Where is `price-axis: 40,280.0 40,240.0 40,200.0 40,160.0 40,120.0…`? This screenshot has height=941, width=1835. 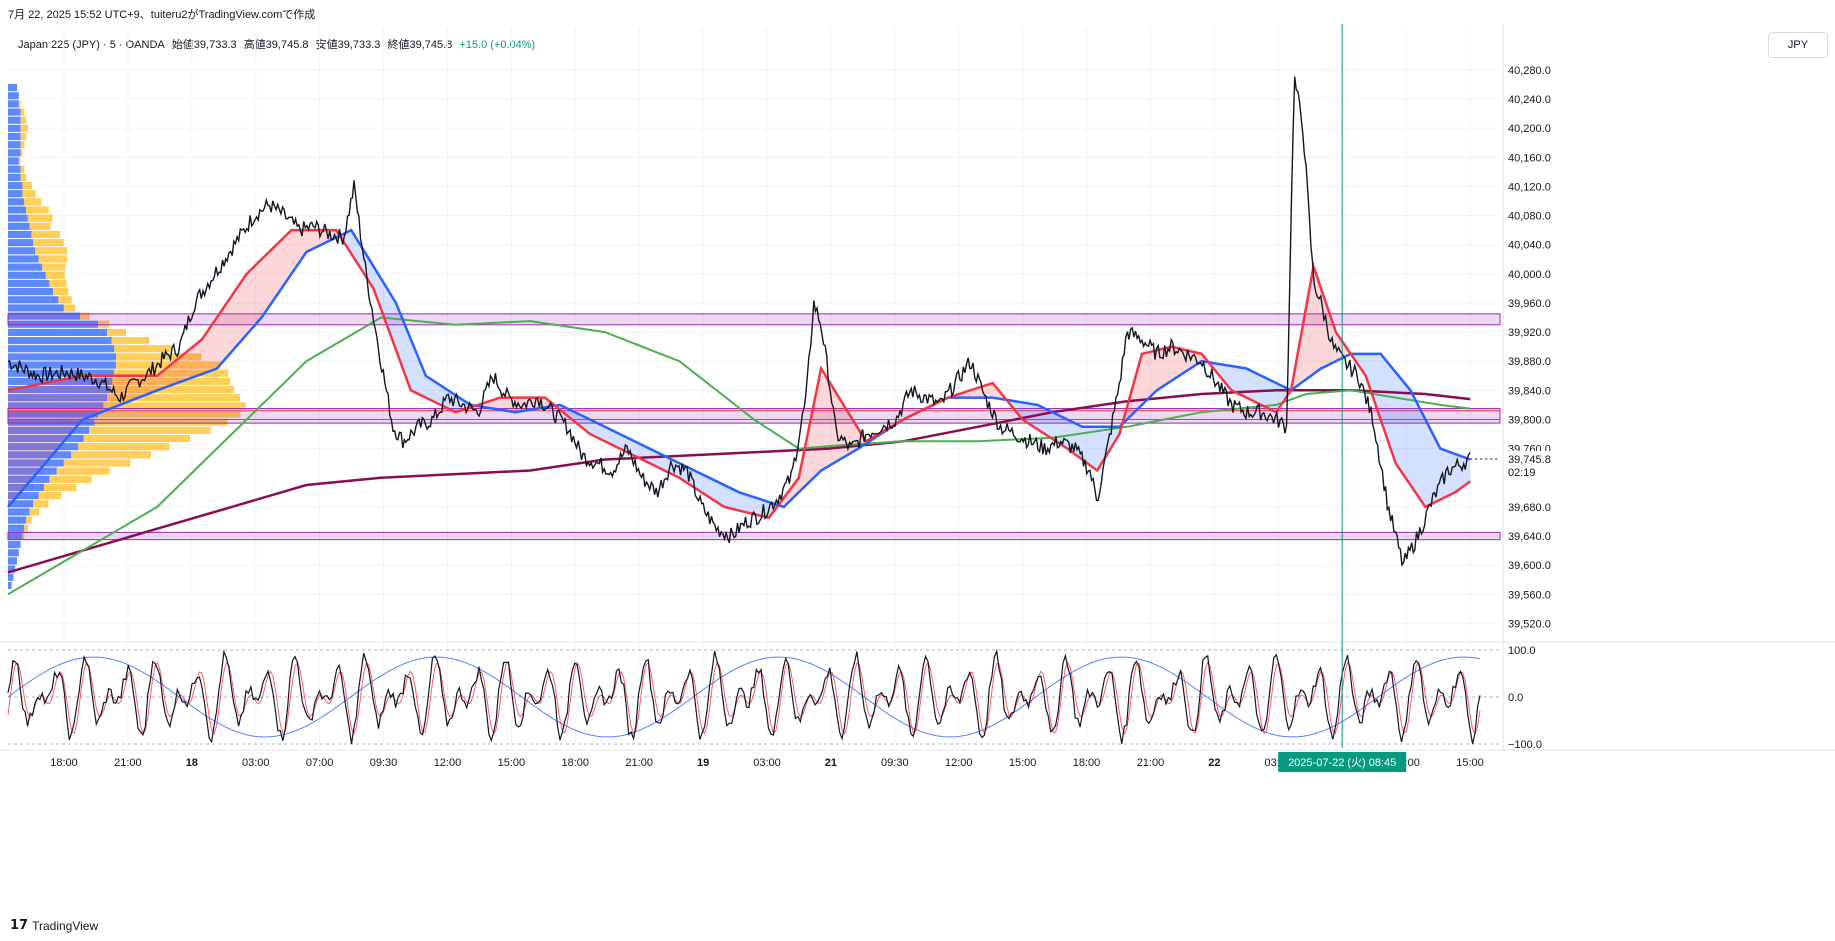
price-axis: 40,280.0 40,240.0 40,200.0 40,160.0 40,120.0… is located at coordinates (1530, 408).